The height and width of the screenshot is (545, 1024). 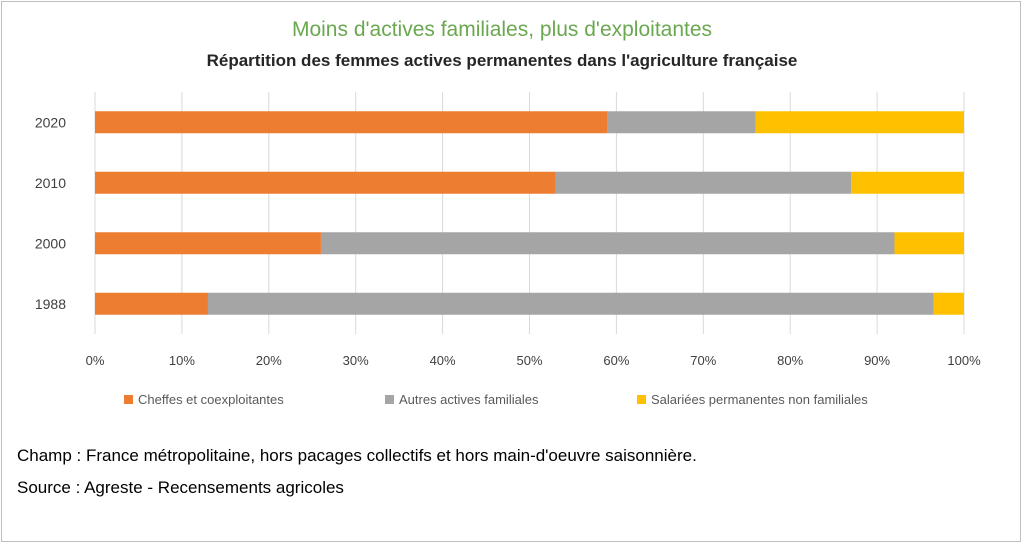 I want to click on legend-label-cheffes: Cheffes et coexploitantes, so click(x=211, y=399).